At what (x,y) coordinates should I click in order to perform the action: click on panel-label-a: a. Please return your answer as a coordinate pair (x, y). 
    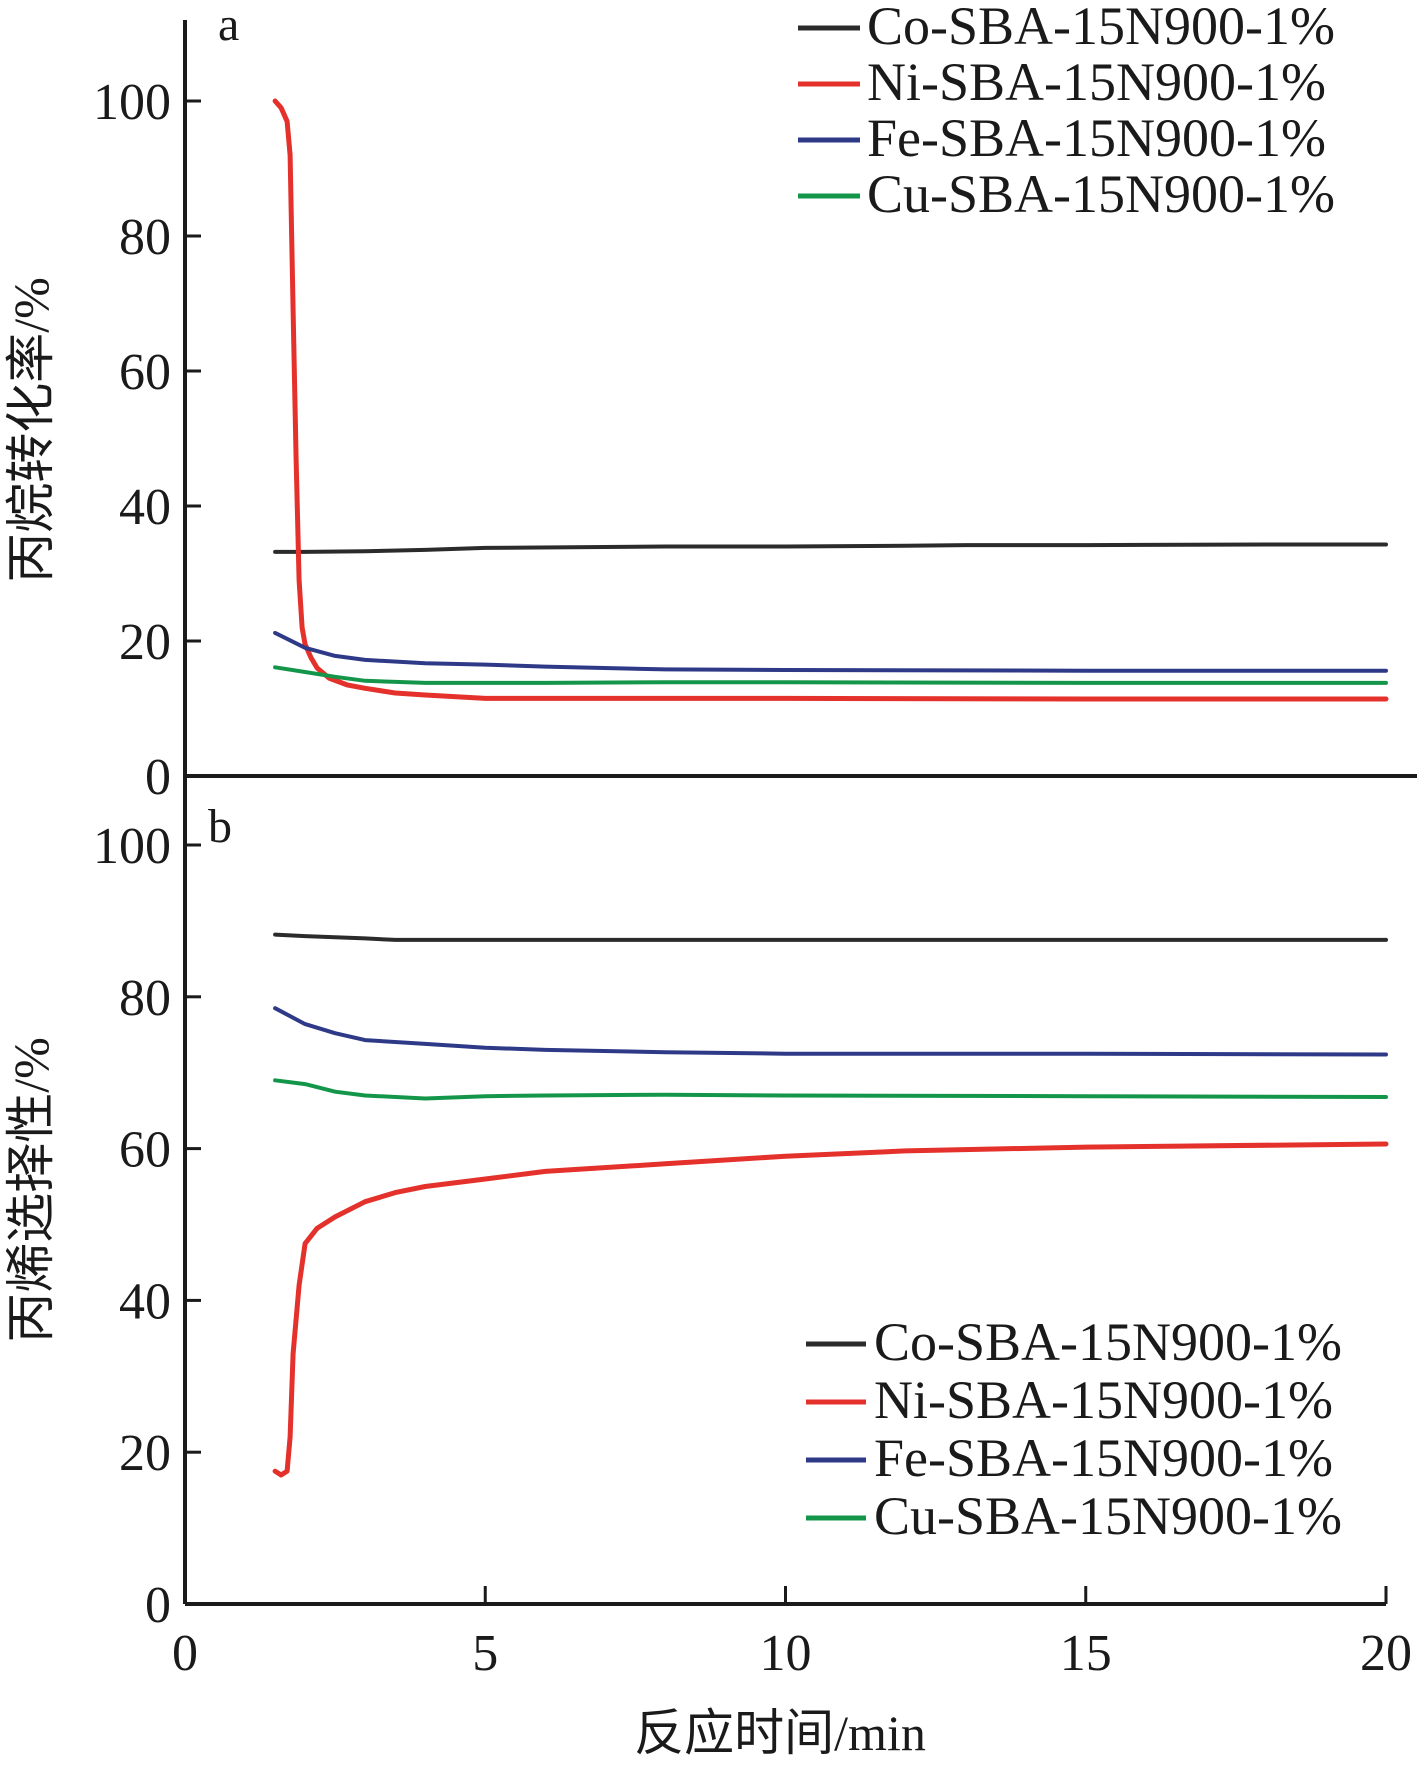
    Looking at the image, I should click on (228, 25).